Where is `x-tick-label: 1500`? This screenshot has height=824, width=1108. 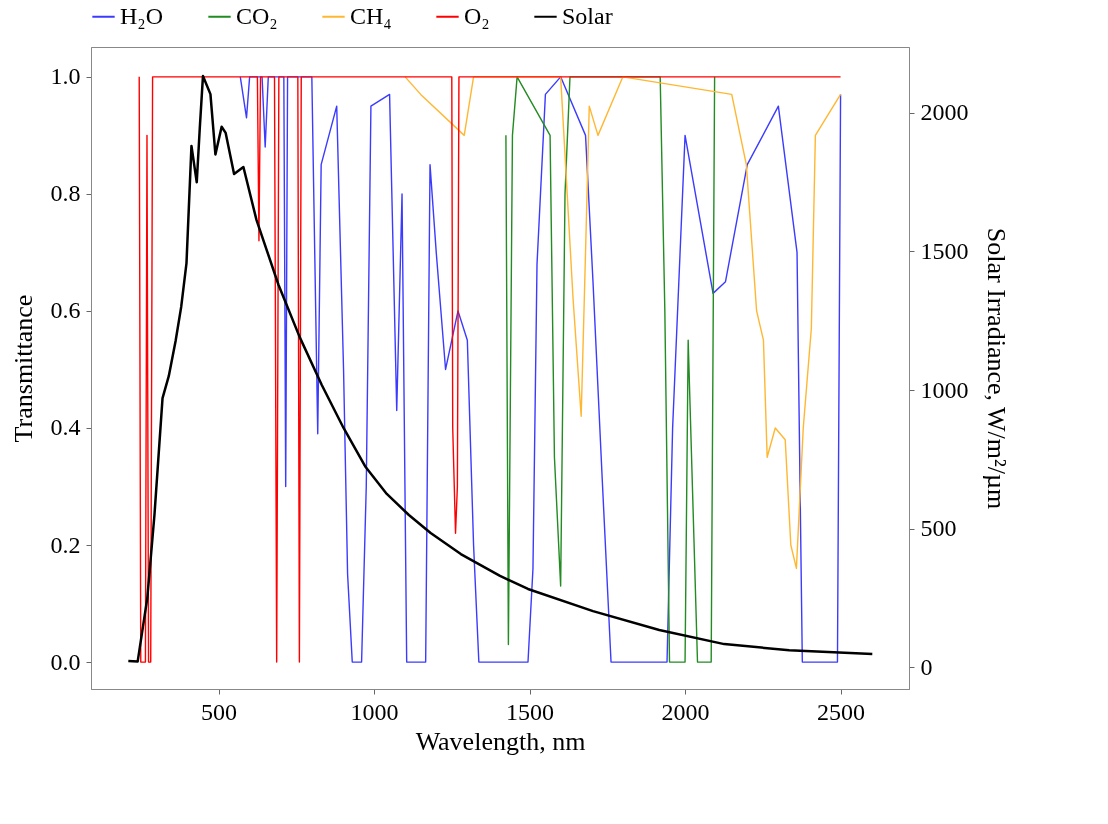 x-tick-label: 1500 is located at coordinates (530, 711).